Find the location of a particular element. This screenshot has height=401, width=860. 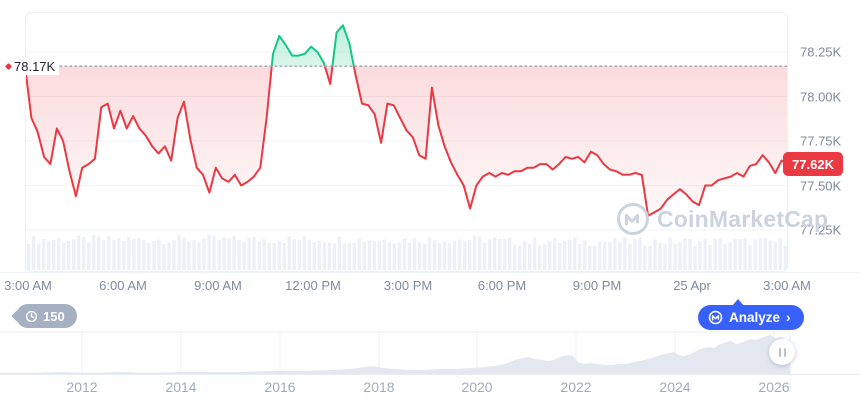

watermark-text: CoinMarketCap is located at coordinates (743, 218).